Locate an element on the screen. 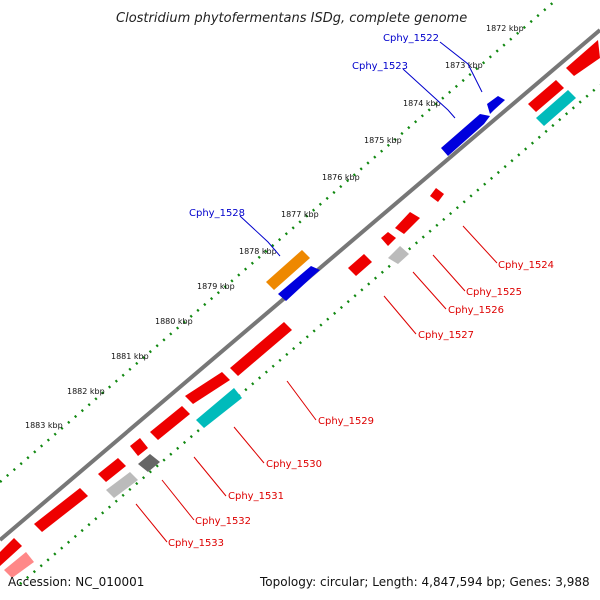  tick-label: 1880 kbp is located at coordinates (174, 321).